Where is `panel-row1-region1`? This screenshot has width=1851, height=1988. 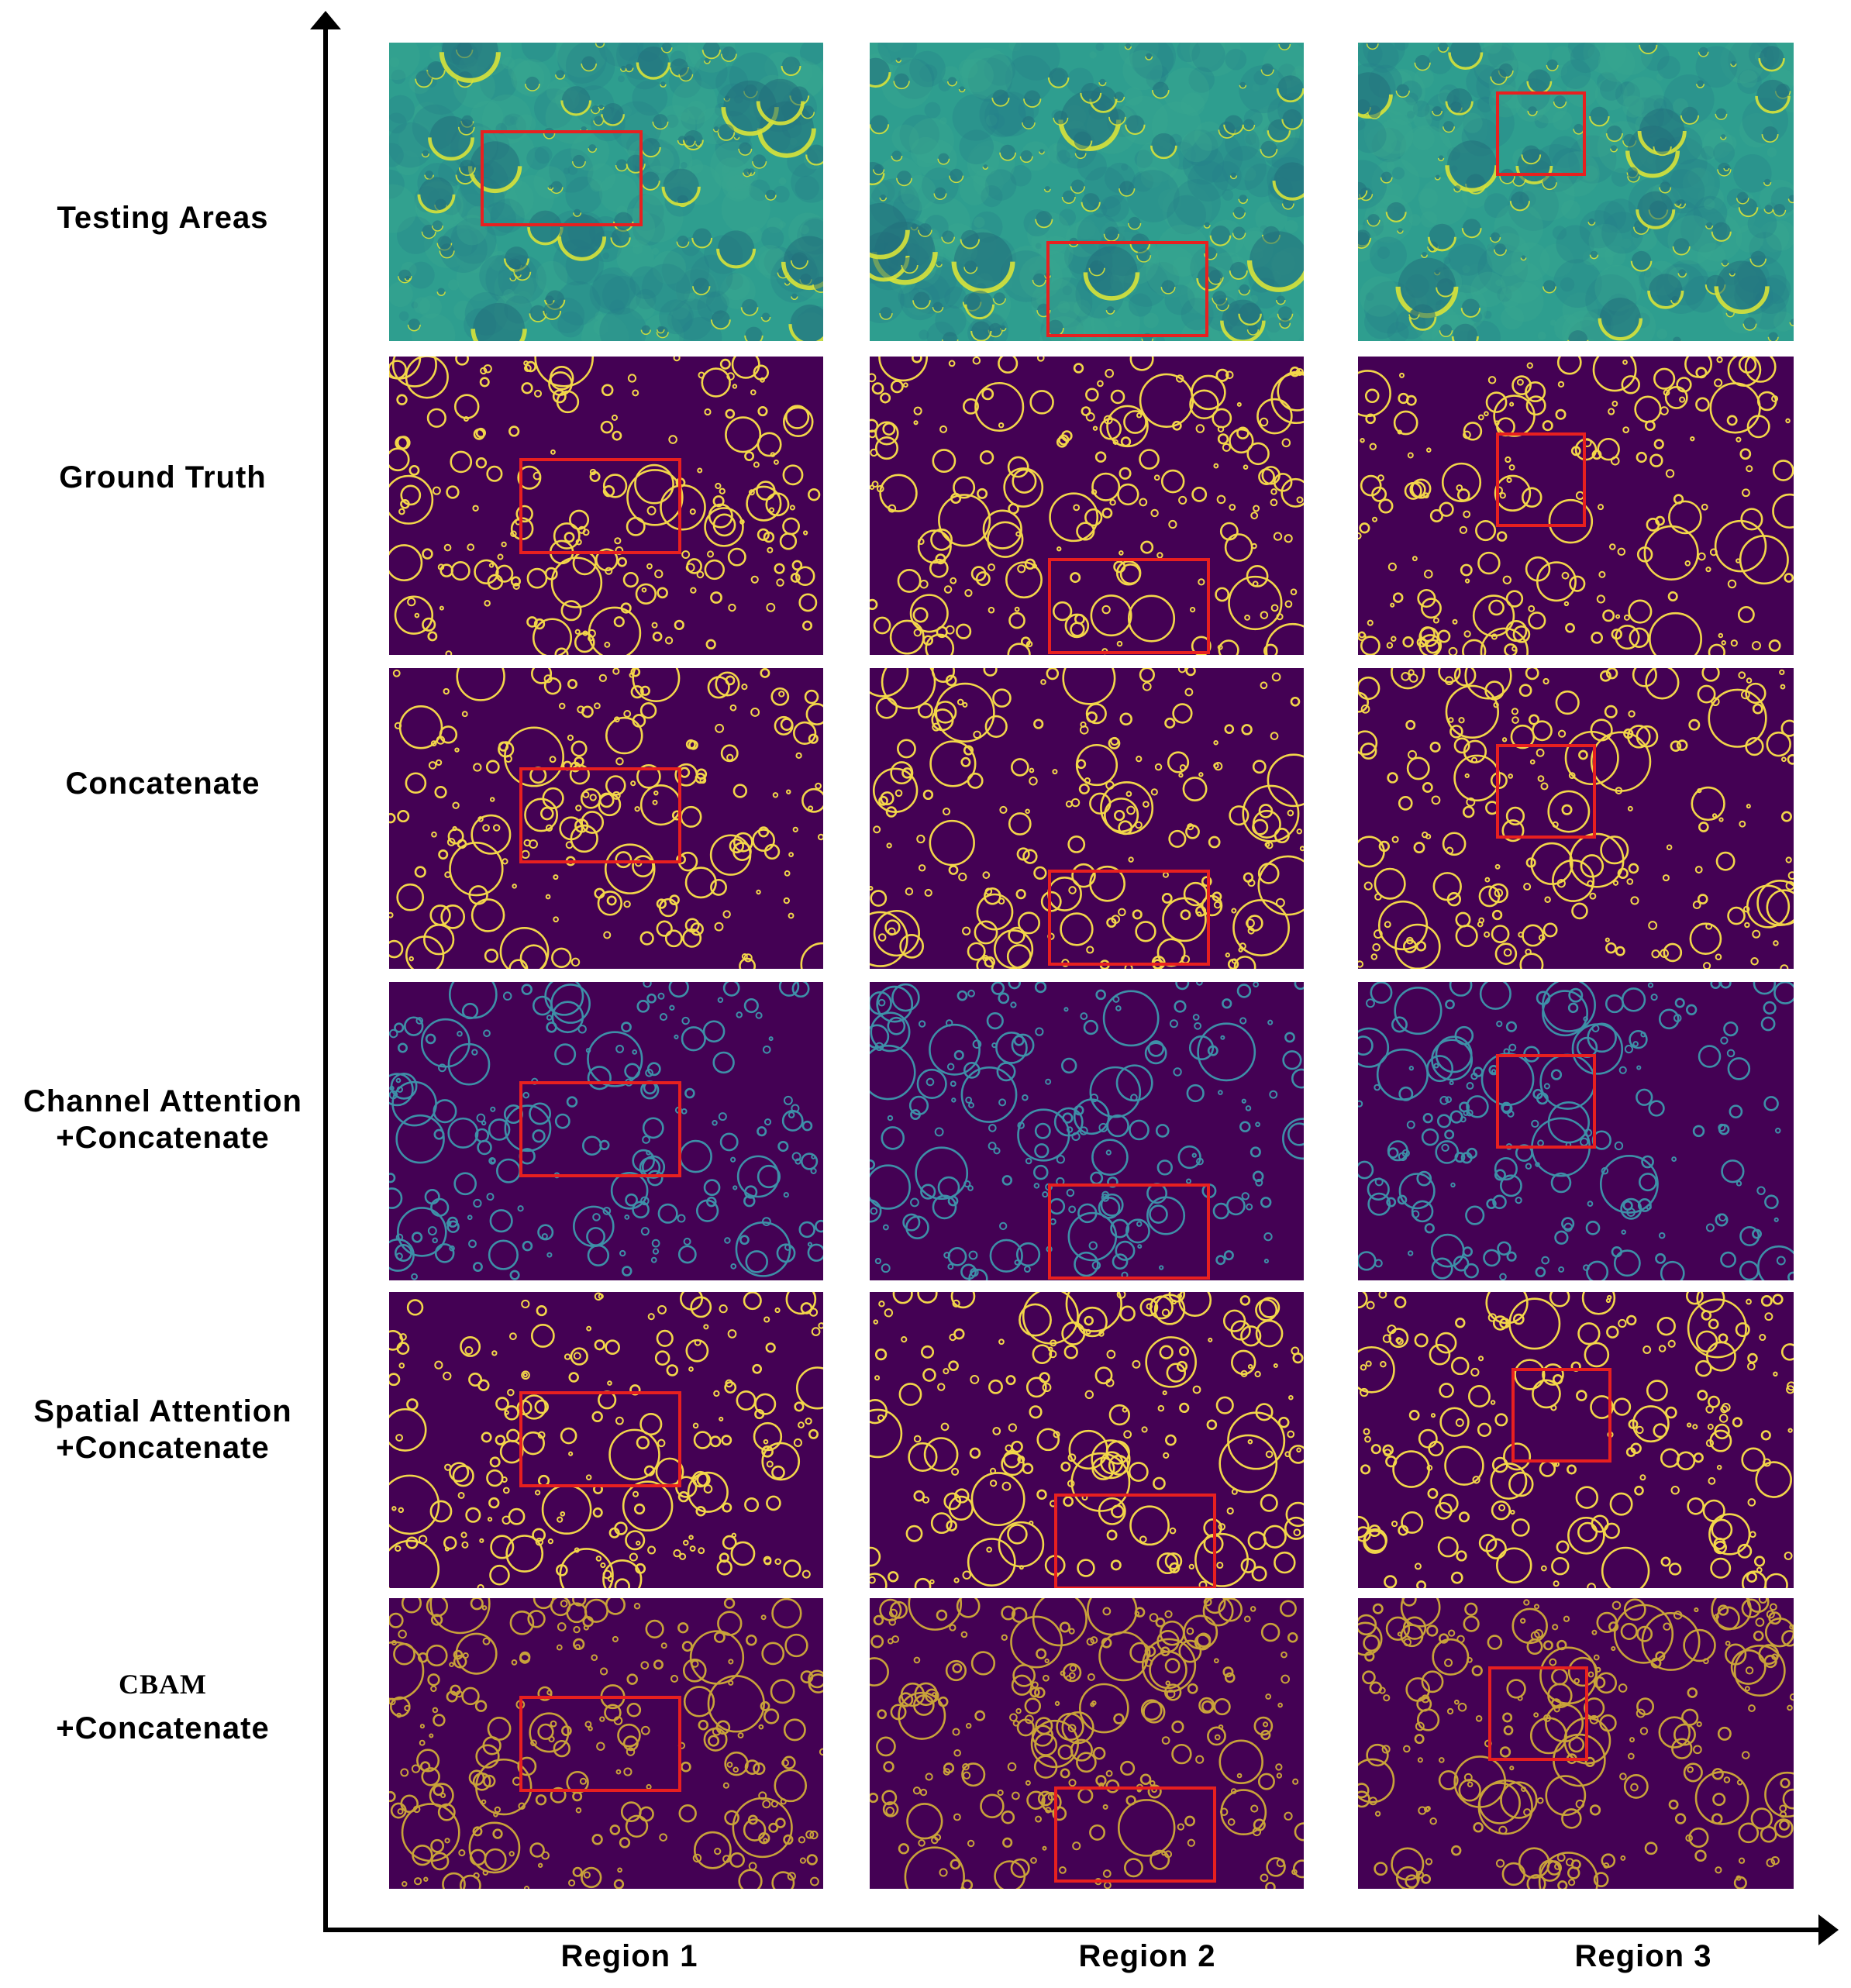
panel-row1-region1 is located at coordinates (606, 192).